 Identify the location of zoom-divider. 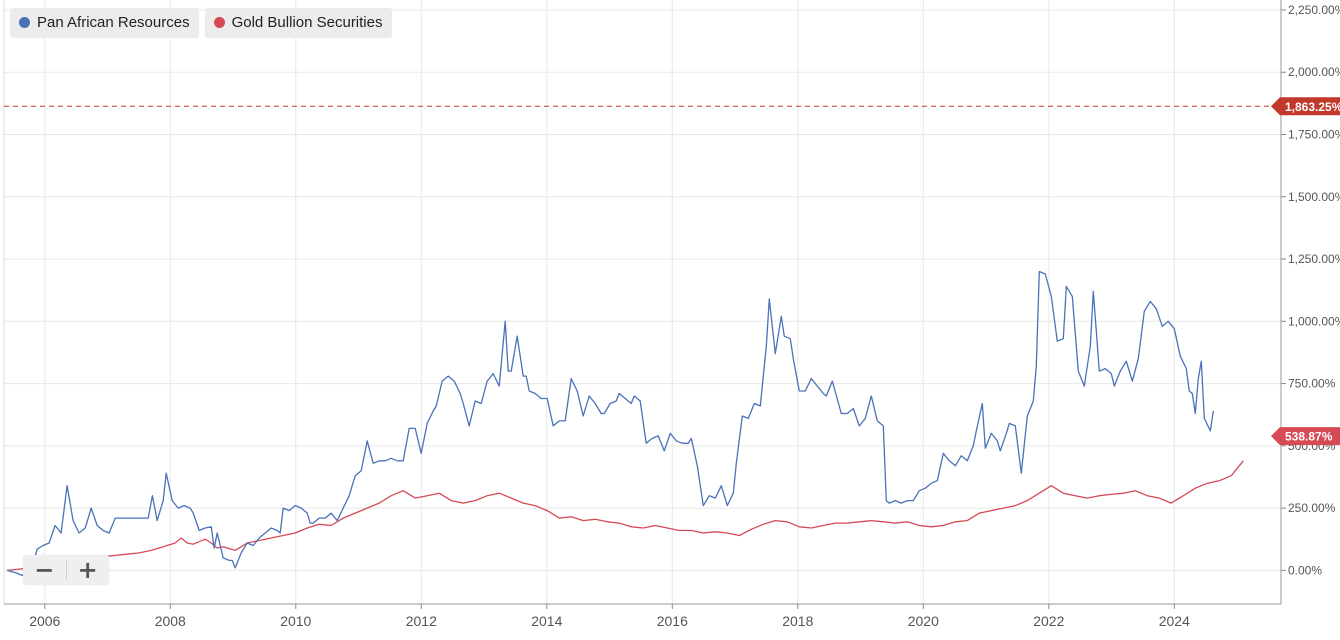
(66, 570).